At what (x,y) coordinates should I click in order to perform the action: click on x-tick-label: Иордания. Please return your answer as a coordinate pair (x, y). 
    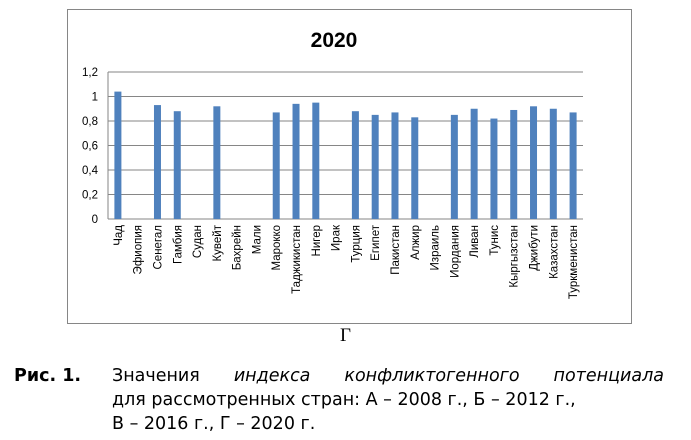
    Looking at the image, I should click on (455, 251).